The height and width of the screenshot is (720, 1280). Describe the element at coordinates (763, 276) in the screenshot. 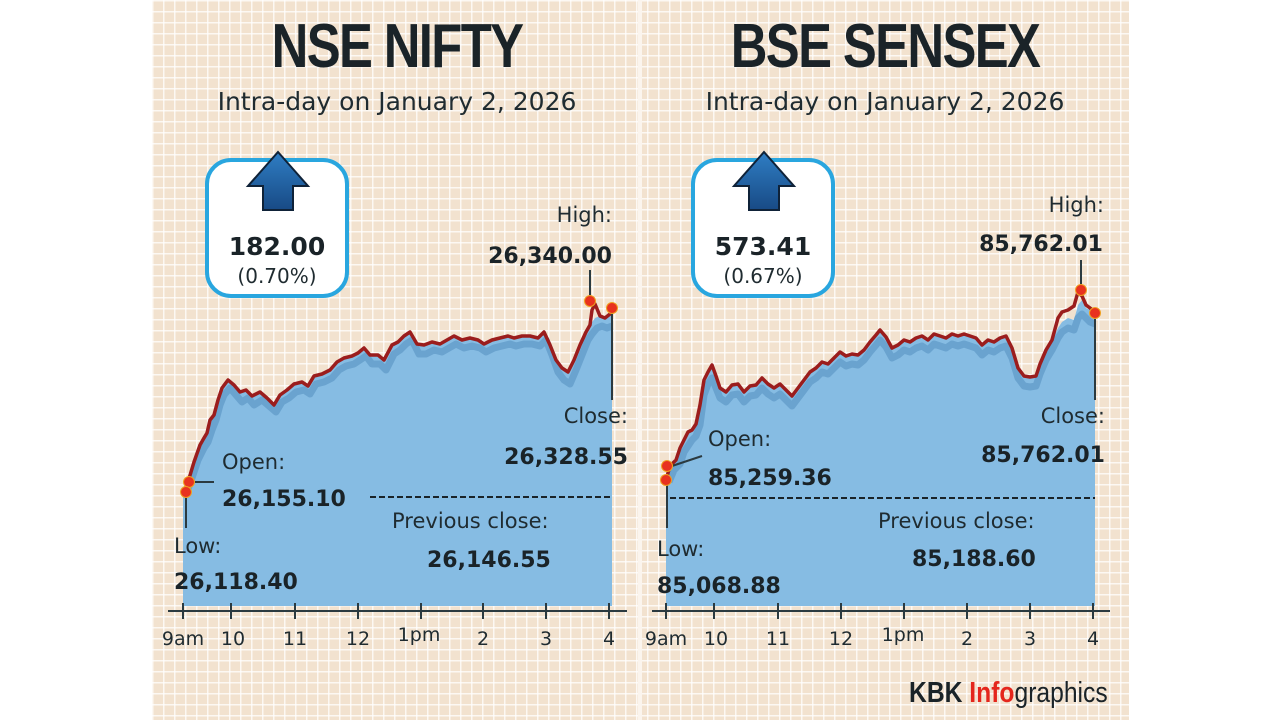

I see `sensex-change-percent: (0.67%)` at that location.